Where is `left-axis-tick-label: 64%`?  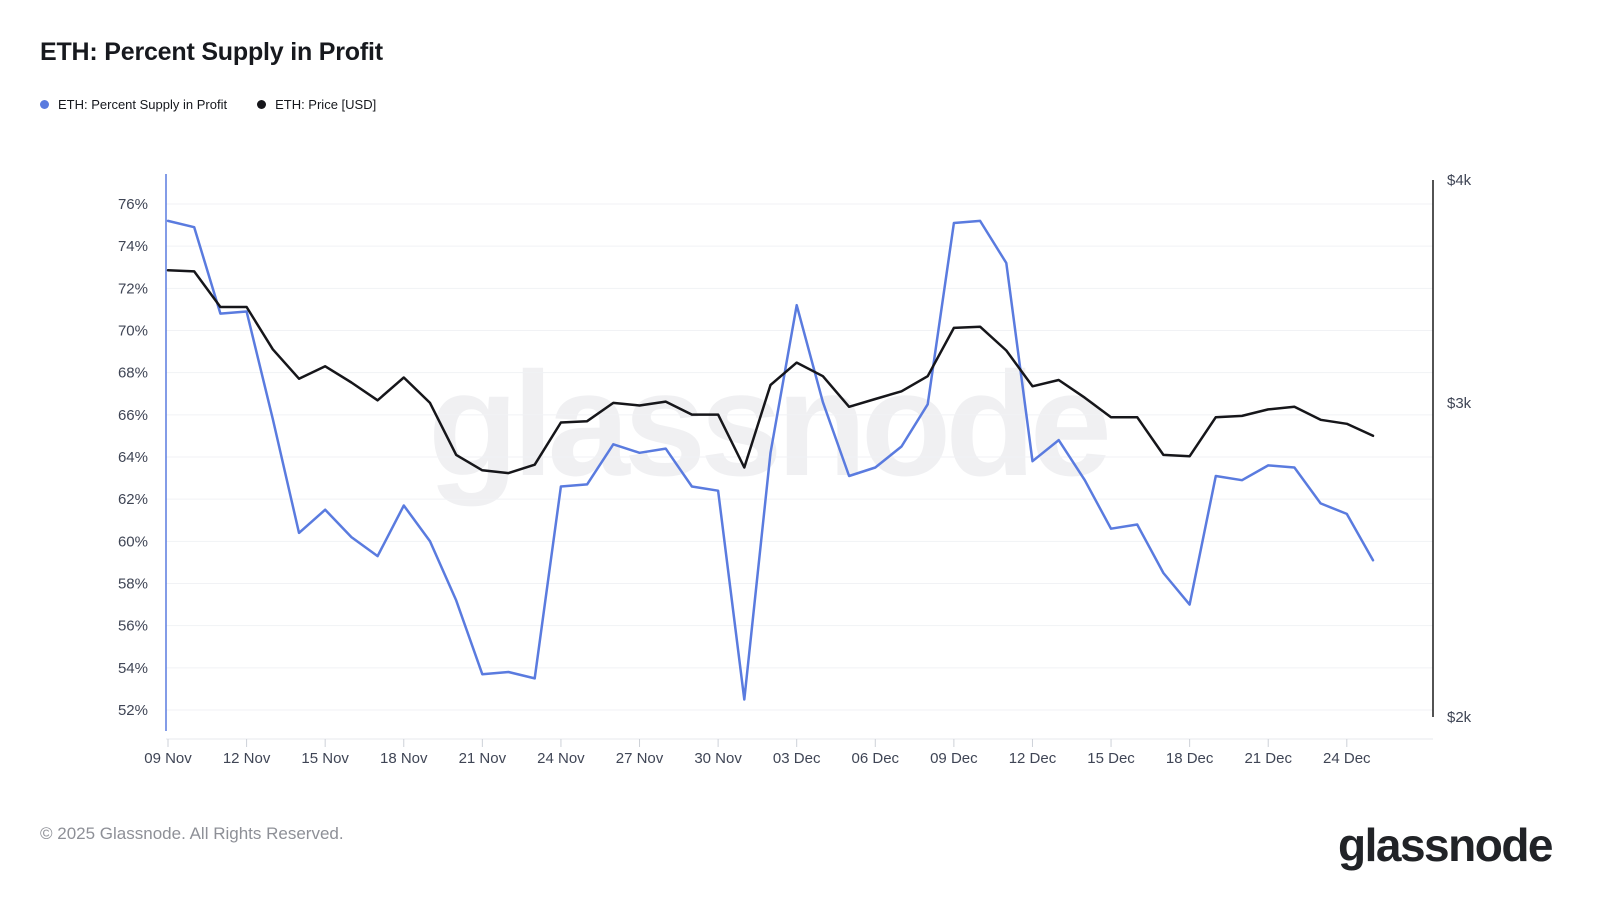 left-axis-tick-label: 64% is located at coordinates (133, 457).